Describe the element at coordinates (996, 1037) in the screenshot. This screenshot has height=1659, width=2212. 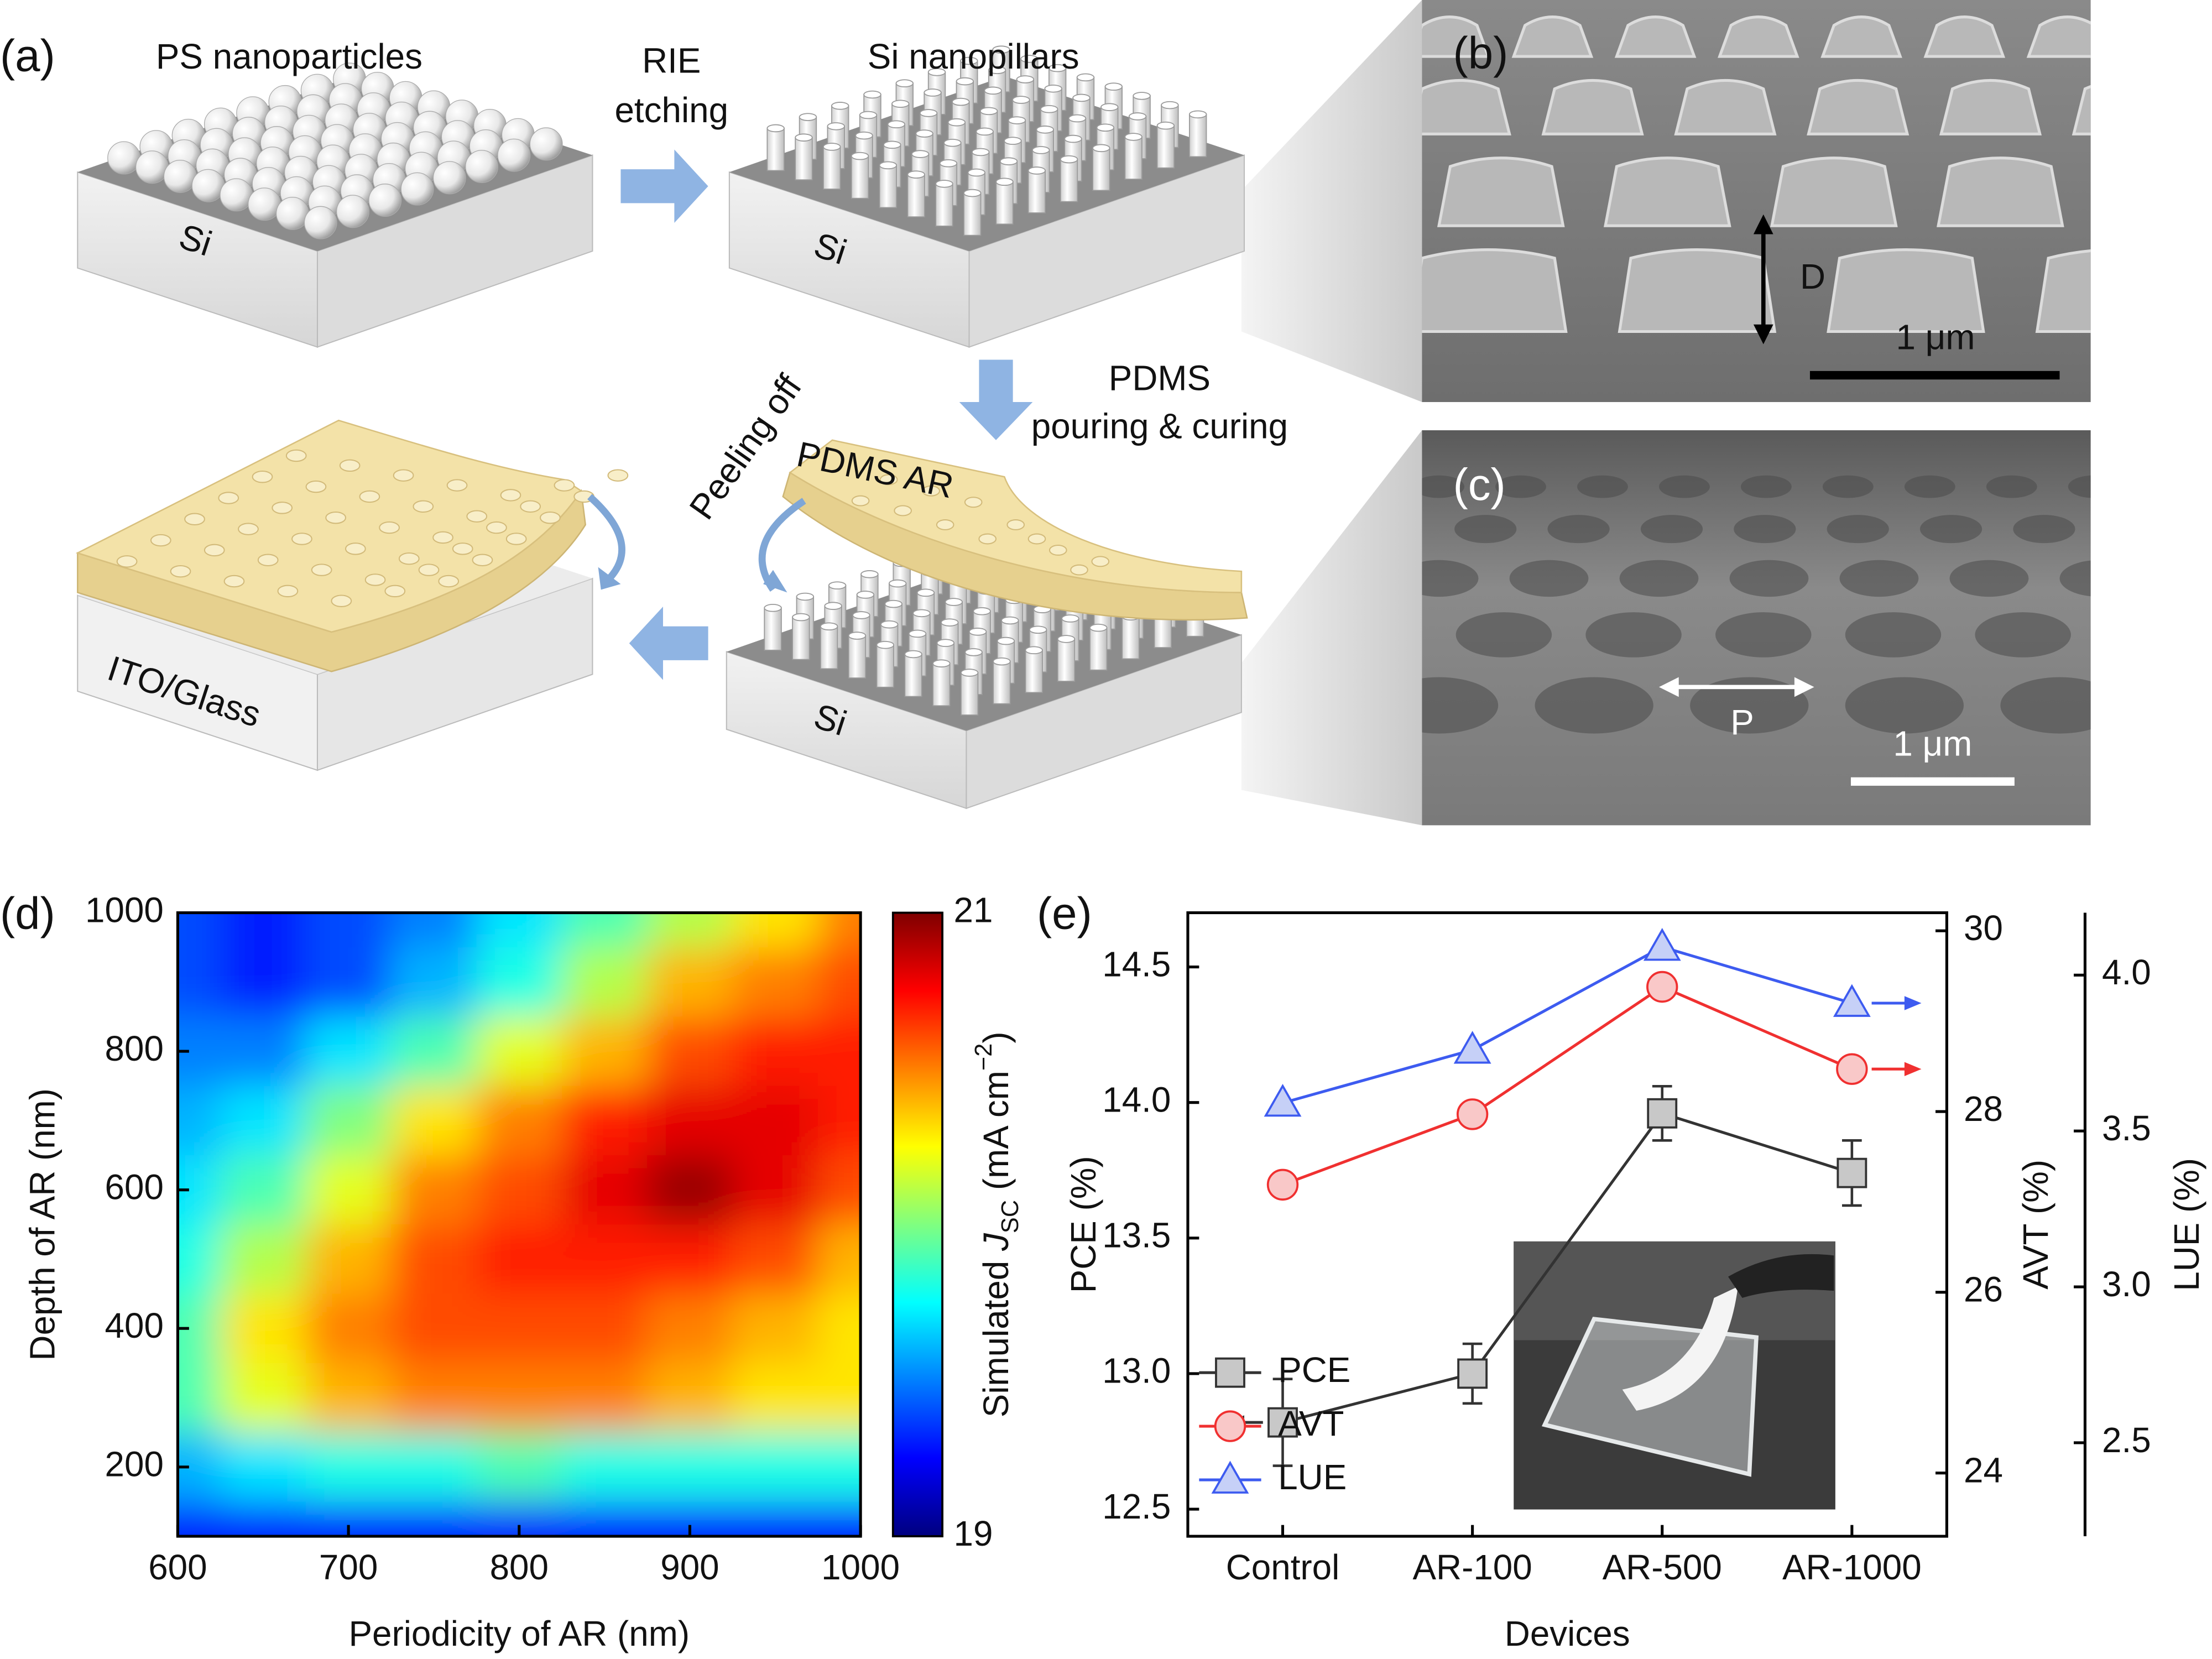
I see `label-part: )` at that location.